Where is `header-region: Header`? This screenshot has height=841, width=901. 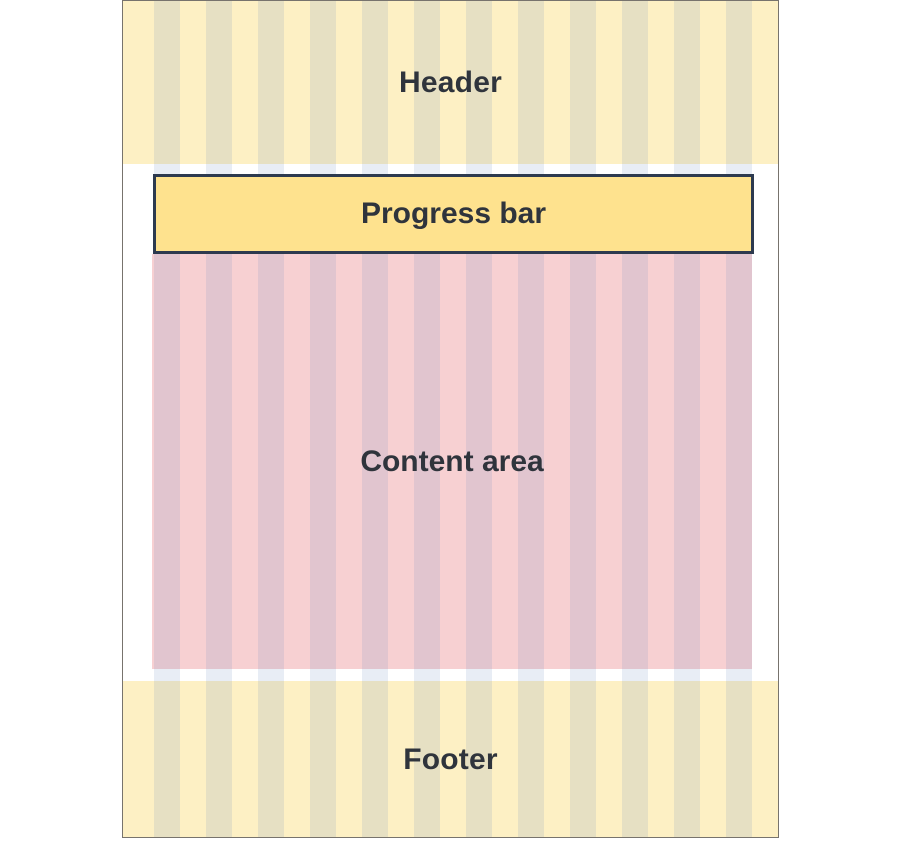
header-region: Header is located at coordinates (450, 82).